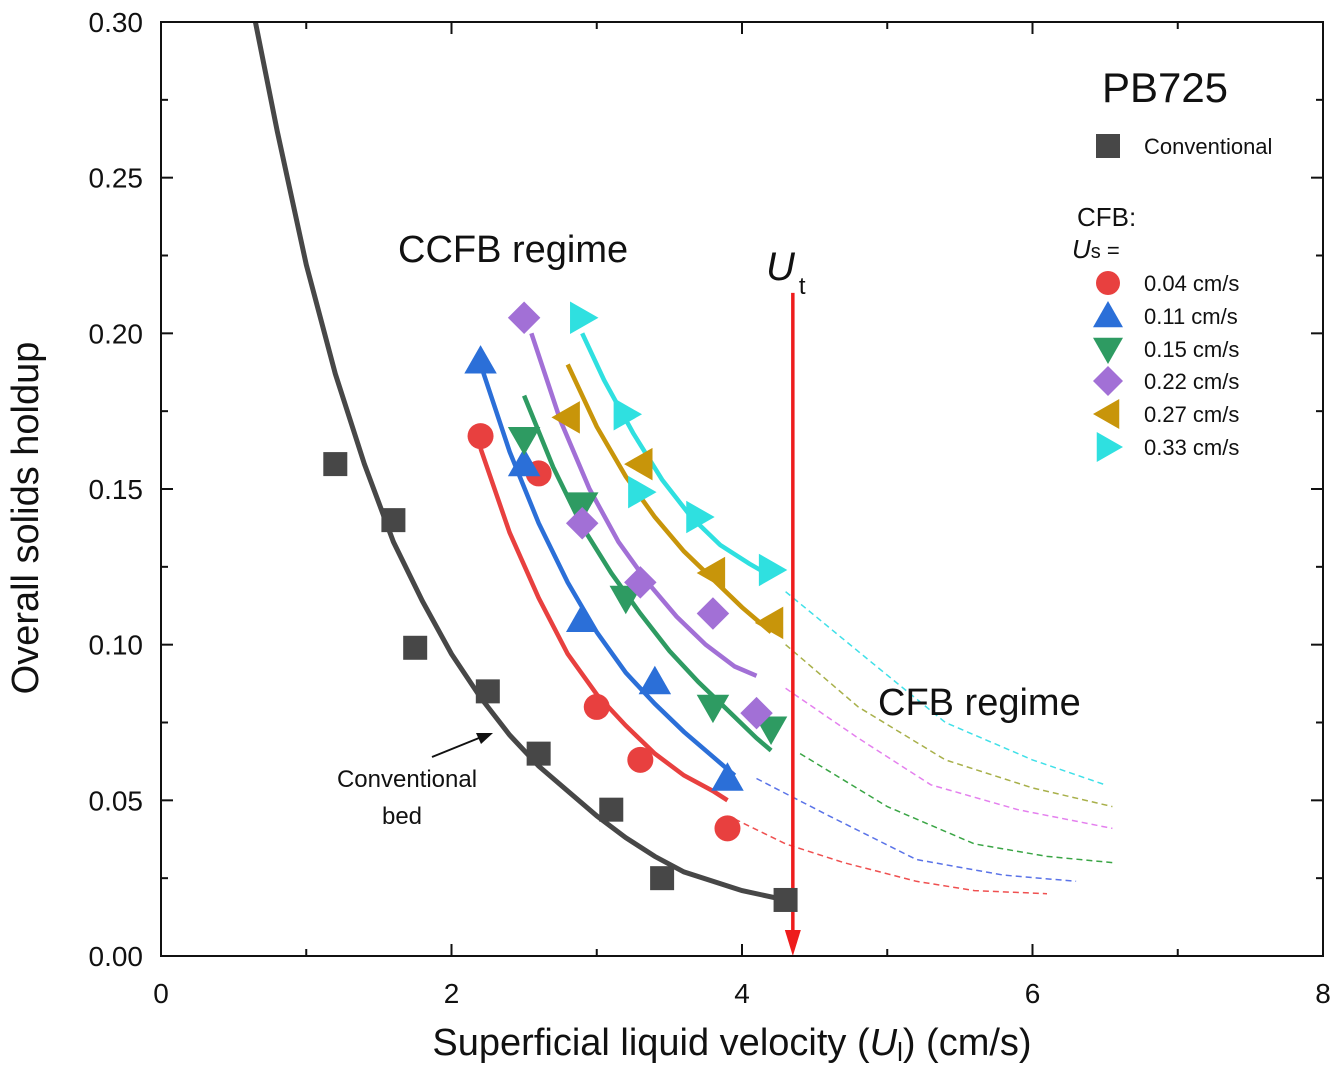 The image size is (1333, 1068). What do you see at coordinates (731, 1044) in the screenshot?
I see `x-axis-title: Superficial liquid velocity (Ul) (cm/s)` at bounding box center [731, 1044].